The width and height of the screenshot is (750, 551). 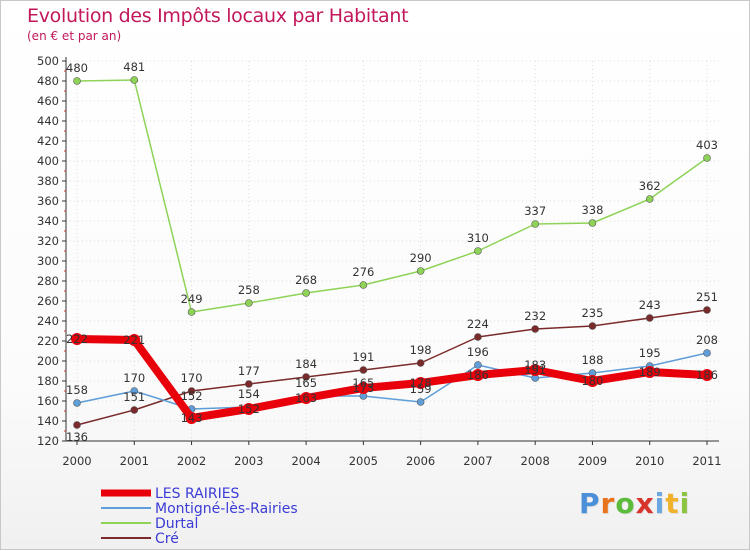 I want to click on data-label: 170, so click(x=134, y=378).